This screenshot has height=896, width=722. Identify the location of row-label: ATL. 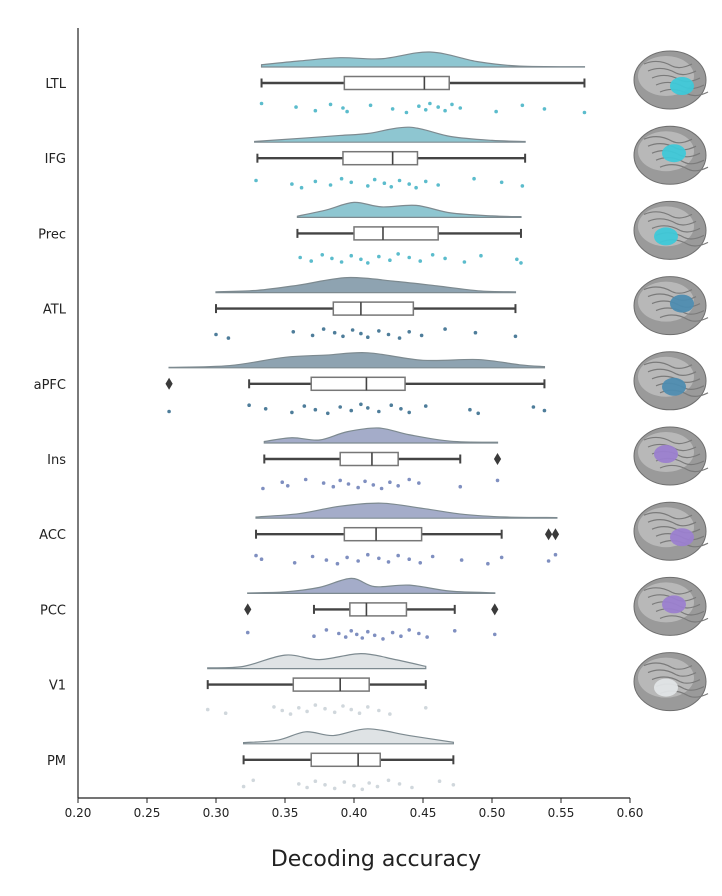
(55, 310).